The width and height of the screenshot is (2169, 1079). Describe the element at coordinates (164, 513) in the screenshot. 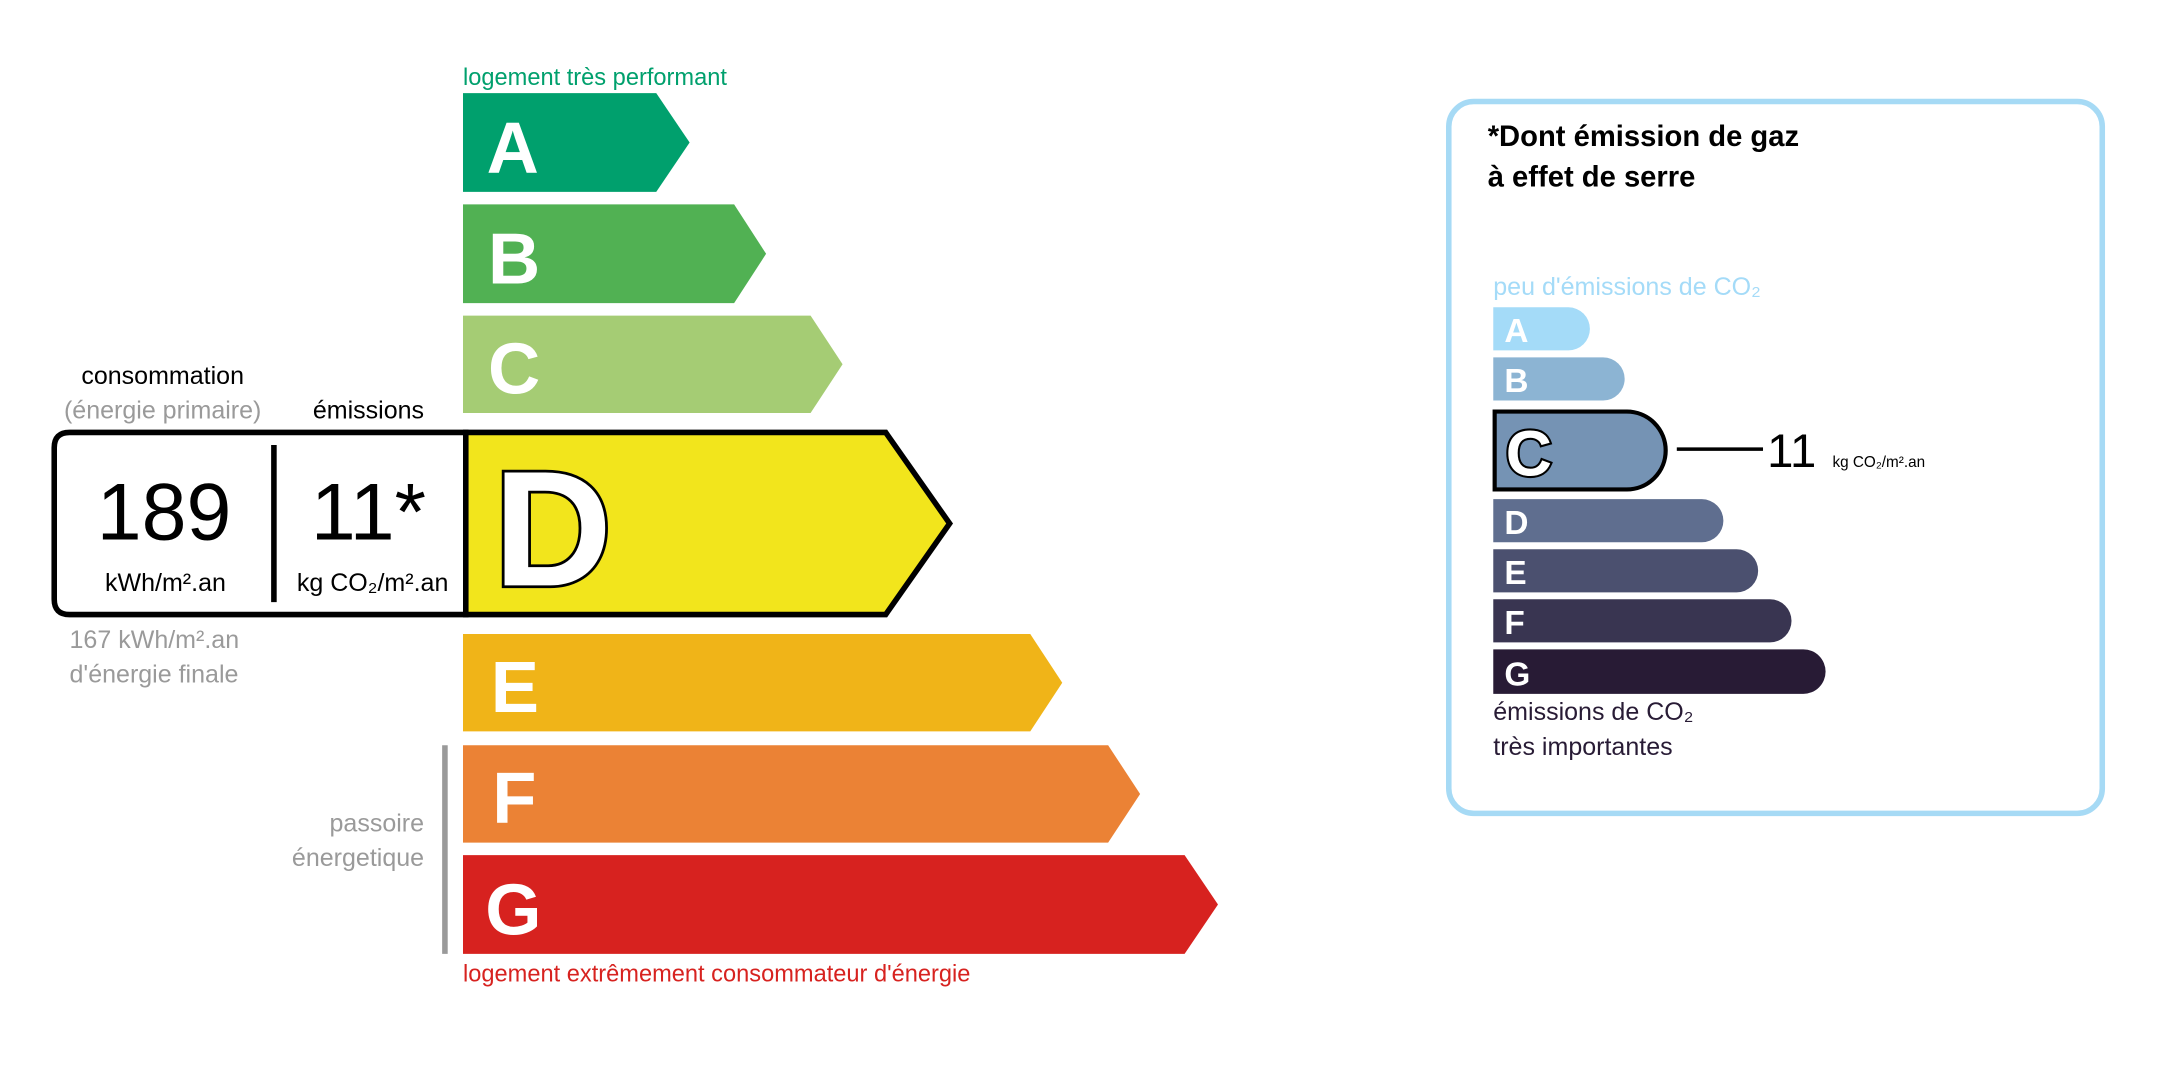

I see `consumption-value: 189` at that location.